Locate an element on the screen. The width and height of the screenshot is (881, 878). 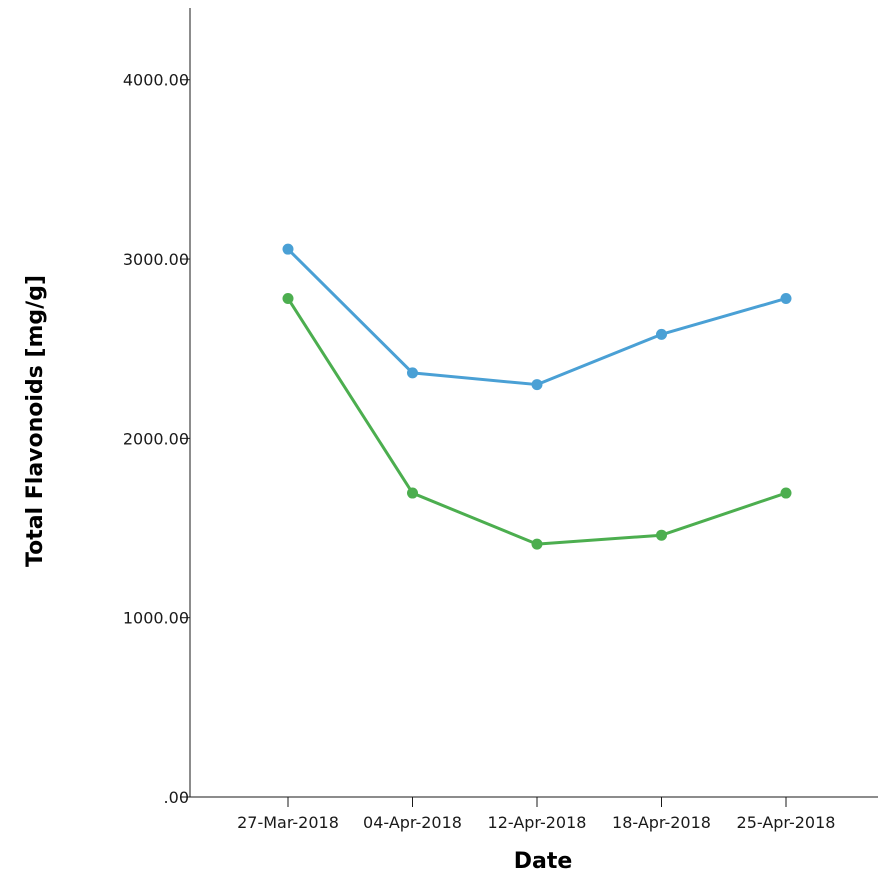
x-tick-label: 04-Apr-2018 is located at coordinates (412, 822).